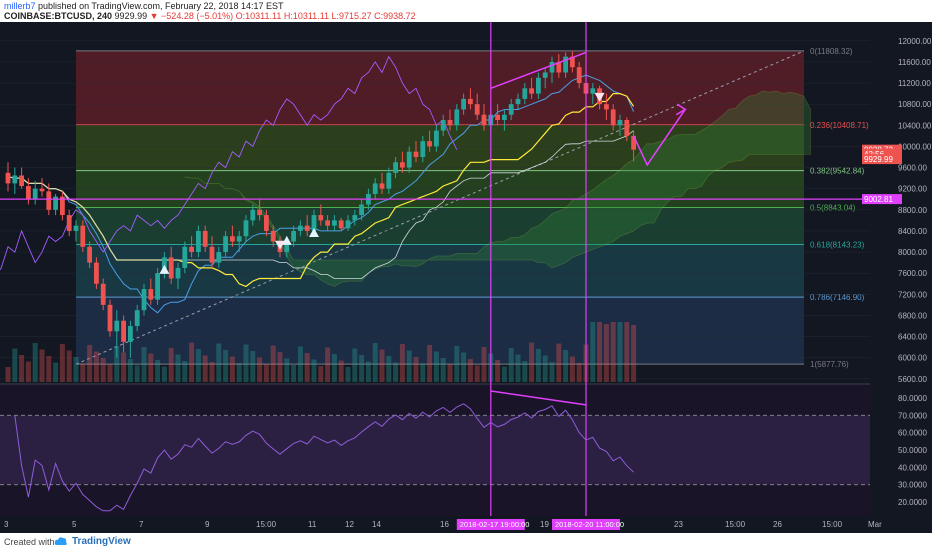 The height and width of the screenshot is (550, 932). I want to click on price-tick-label: 9600.00, so click(912, 168).